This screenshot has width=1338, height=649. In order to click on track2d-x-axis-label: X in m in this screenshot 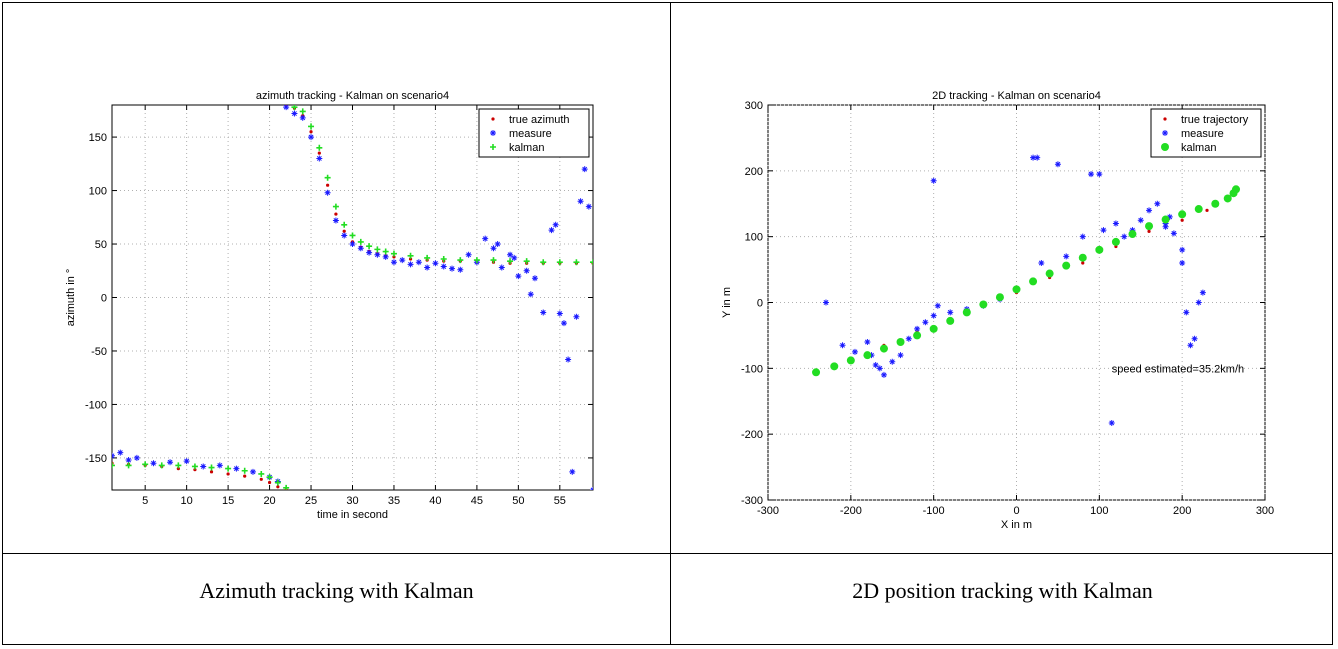, I will do `click(1016, 525)`.